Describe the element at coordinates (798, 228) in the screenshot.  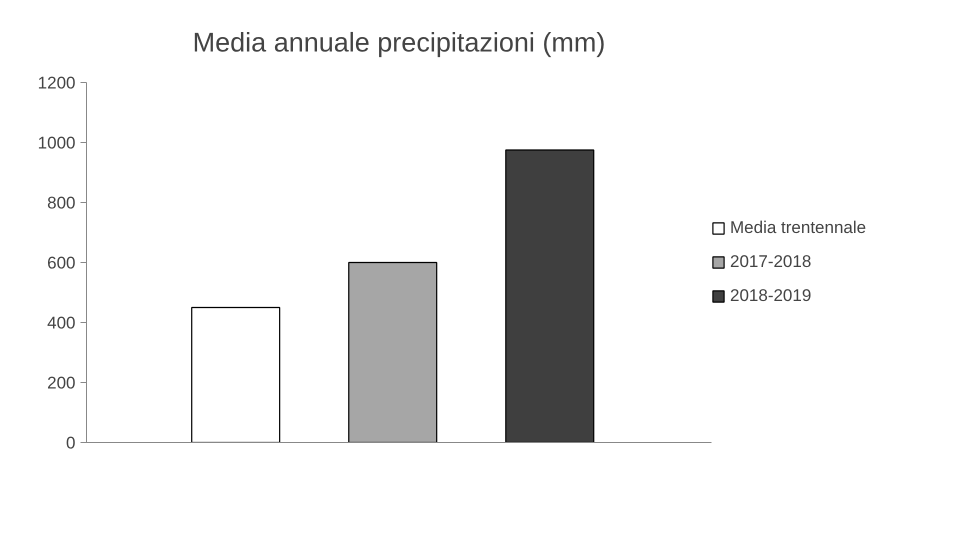
I see `legend-label: Media trentennale` at that location.